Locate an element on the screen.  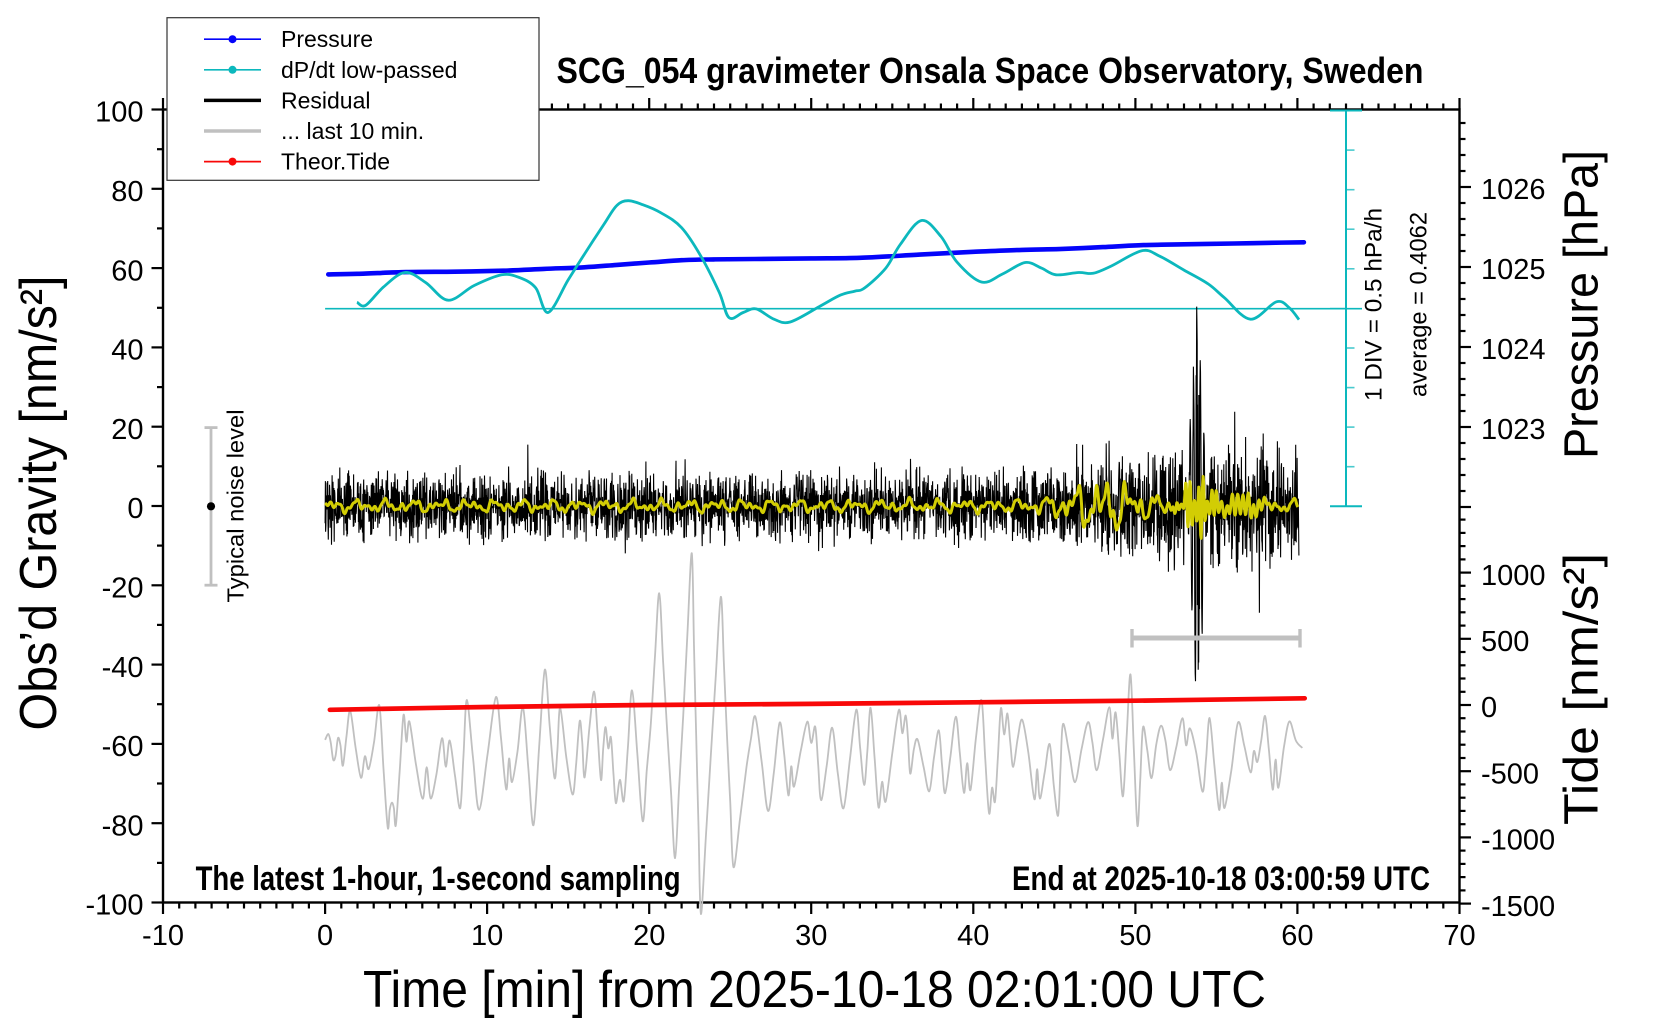
svg-text: 1025 is located at coordinates (1513, 270).